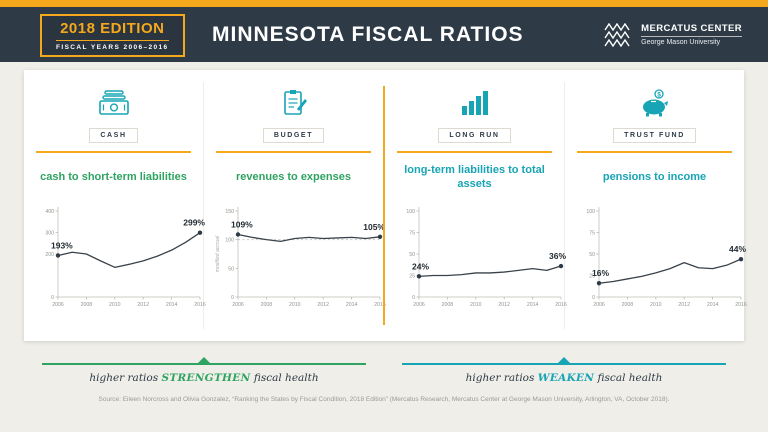 The width and height of the screenshot is (768, 432). What do you see at coordinates (691, 28) in the screenshot?
I see `logo-name: MERCATUS CENTER` at bounding box center [691, 28].